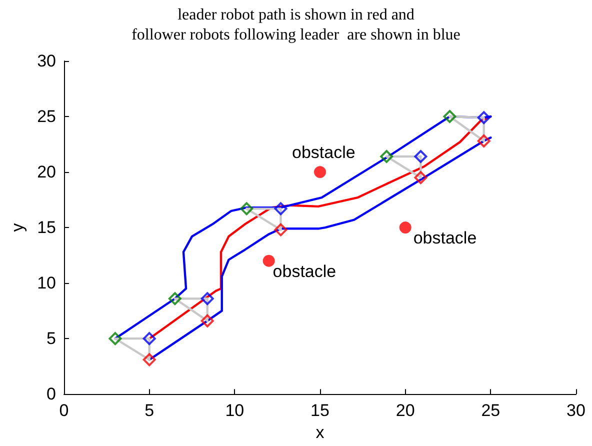  Describe the element at coordinates (490, 410) in the screenshot. I see `x-tick-label: 25` at that location.